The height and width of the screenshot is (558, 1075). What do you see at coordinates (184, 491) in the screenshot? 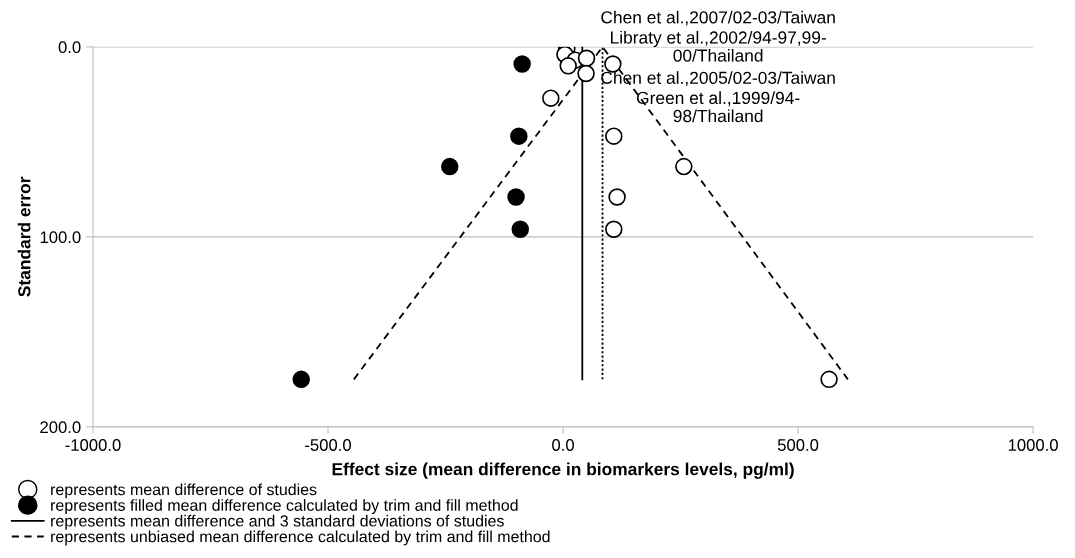
I see `legend-label: represents mean difference of studies` at bounding box center [184, 491].